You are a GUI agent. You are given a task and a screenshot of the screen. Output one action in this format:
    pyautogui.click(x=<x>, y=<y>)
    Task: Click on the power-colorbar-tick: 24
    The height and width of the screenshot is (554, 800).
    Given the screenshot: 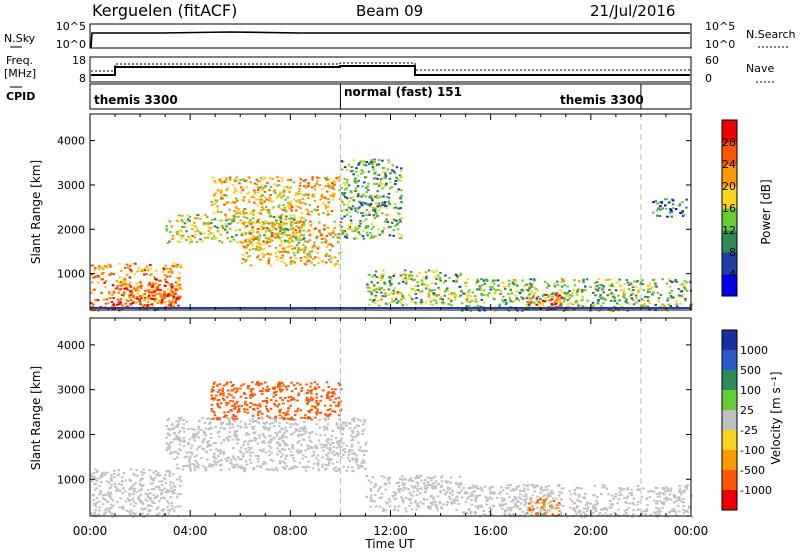 What is the action you would take?
    pyautogui.click(x=729, y=164)
    